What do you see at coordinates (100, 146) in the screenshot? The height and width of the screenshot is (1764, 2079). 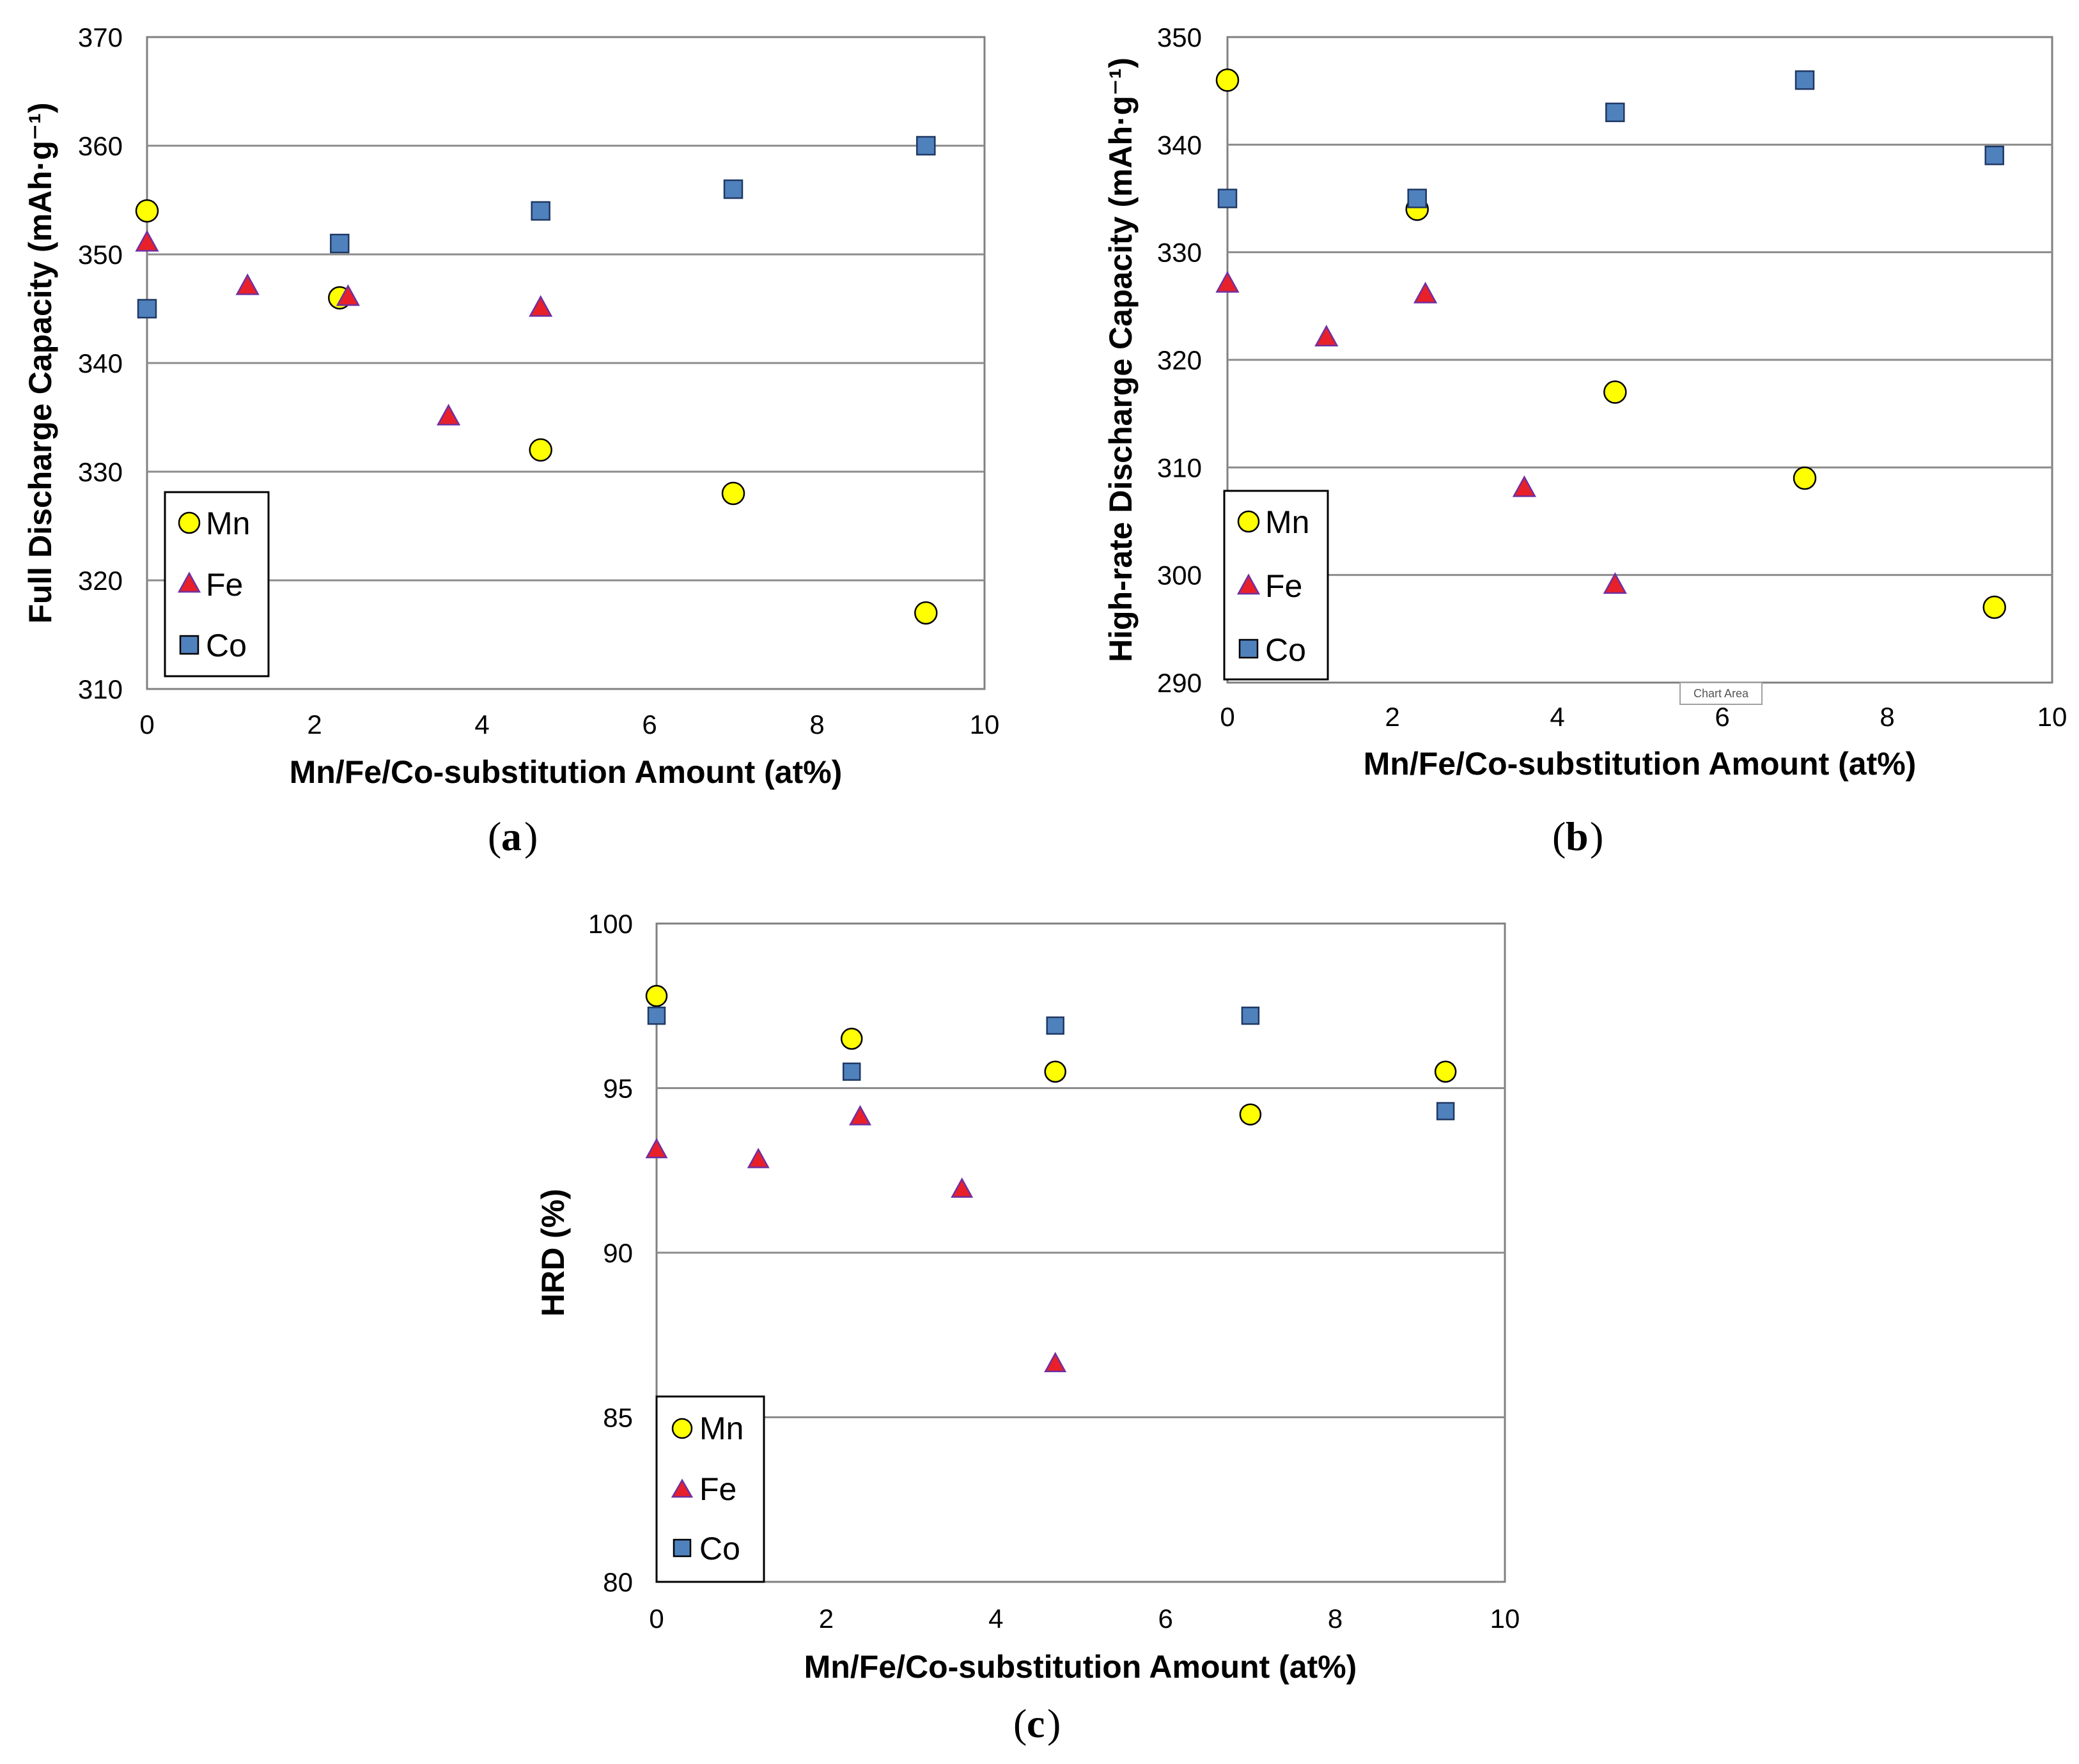 I see `y-tick-label: 360` at bounding box center [100, 146].